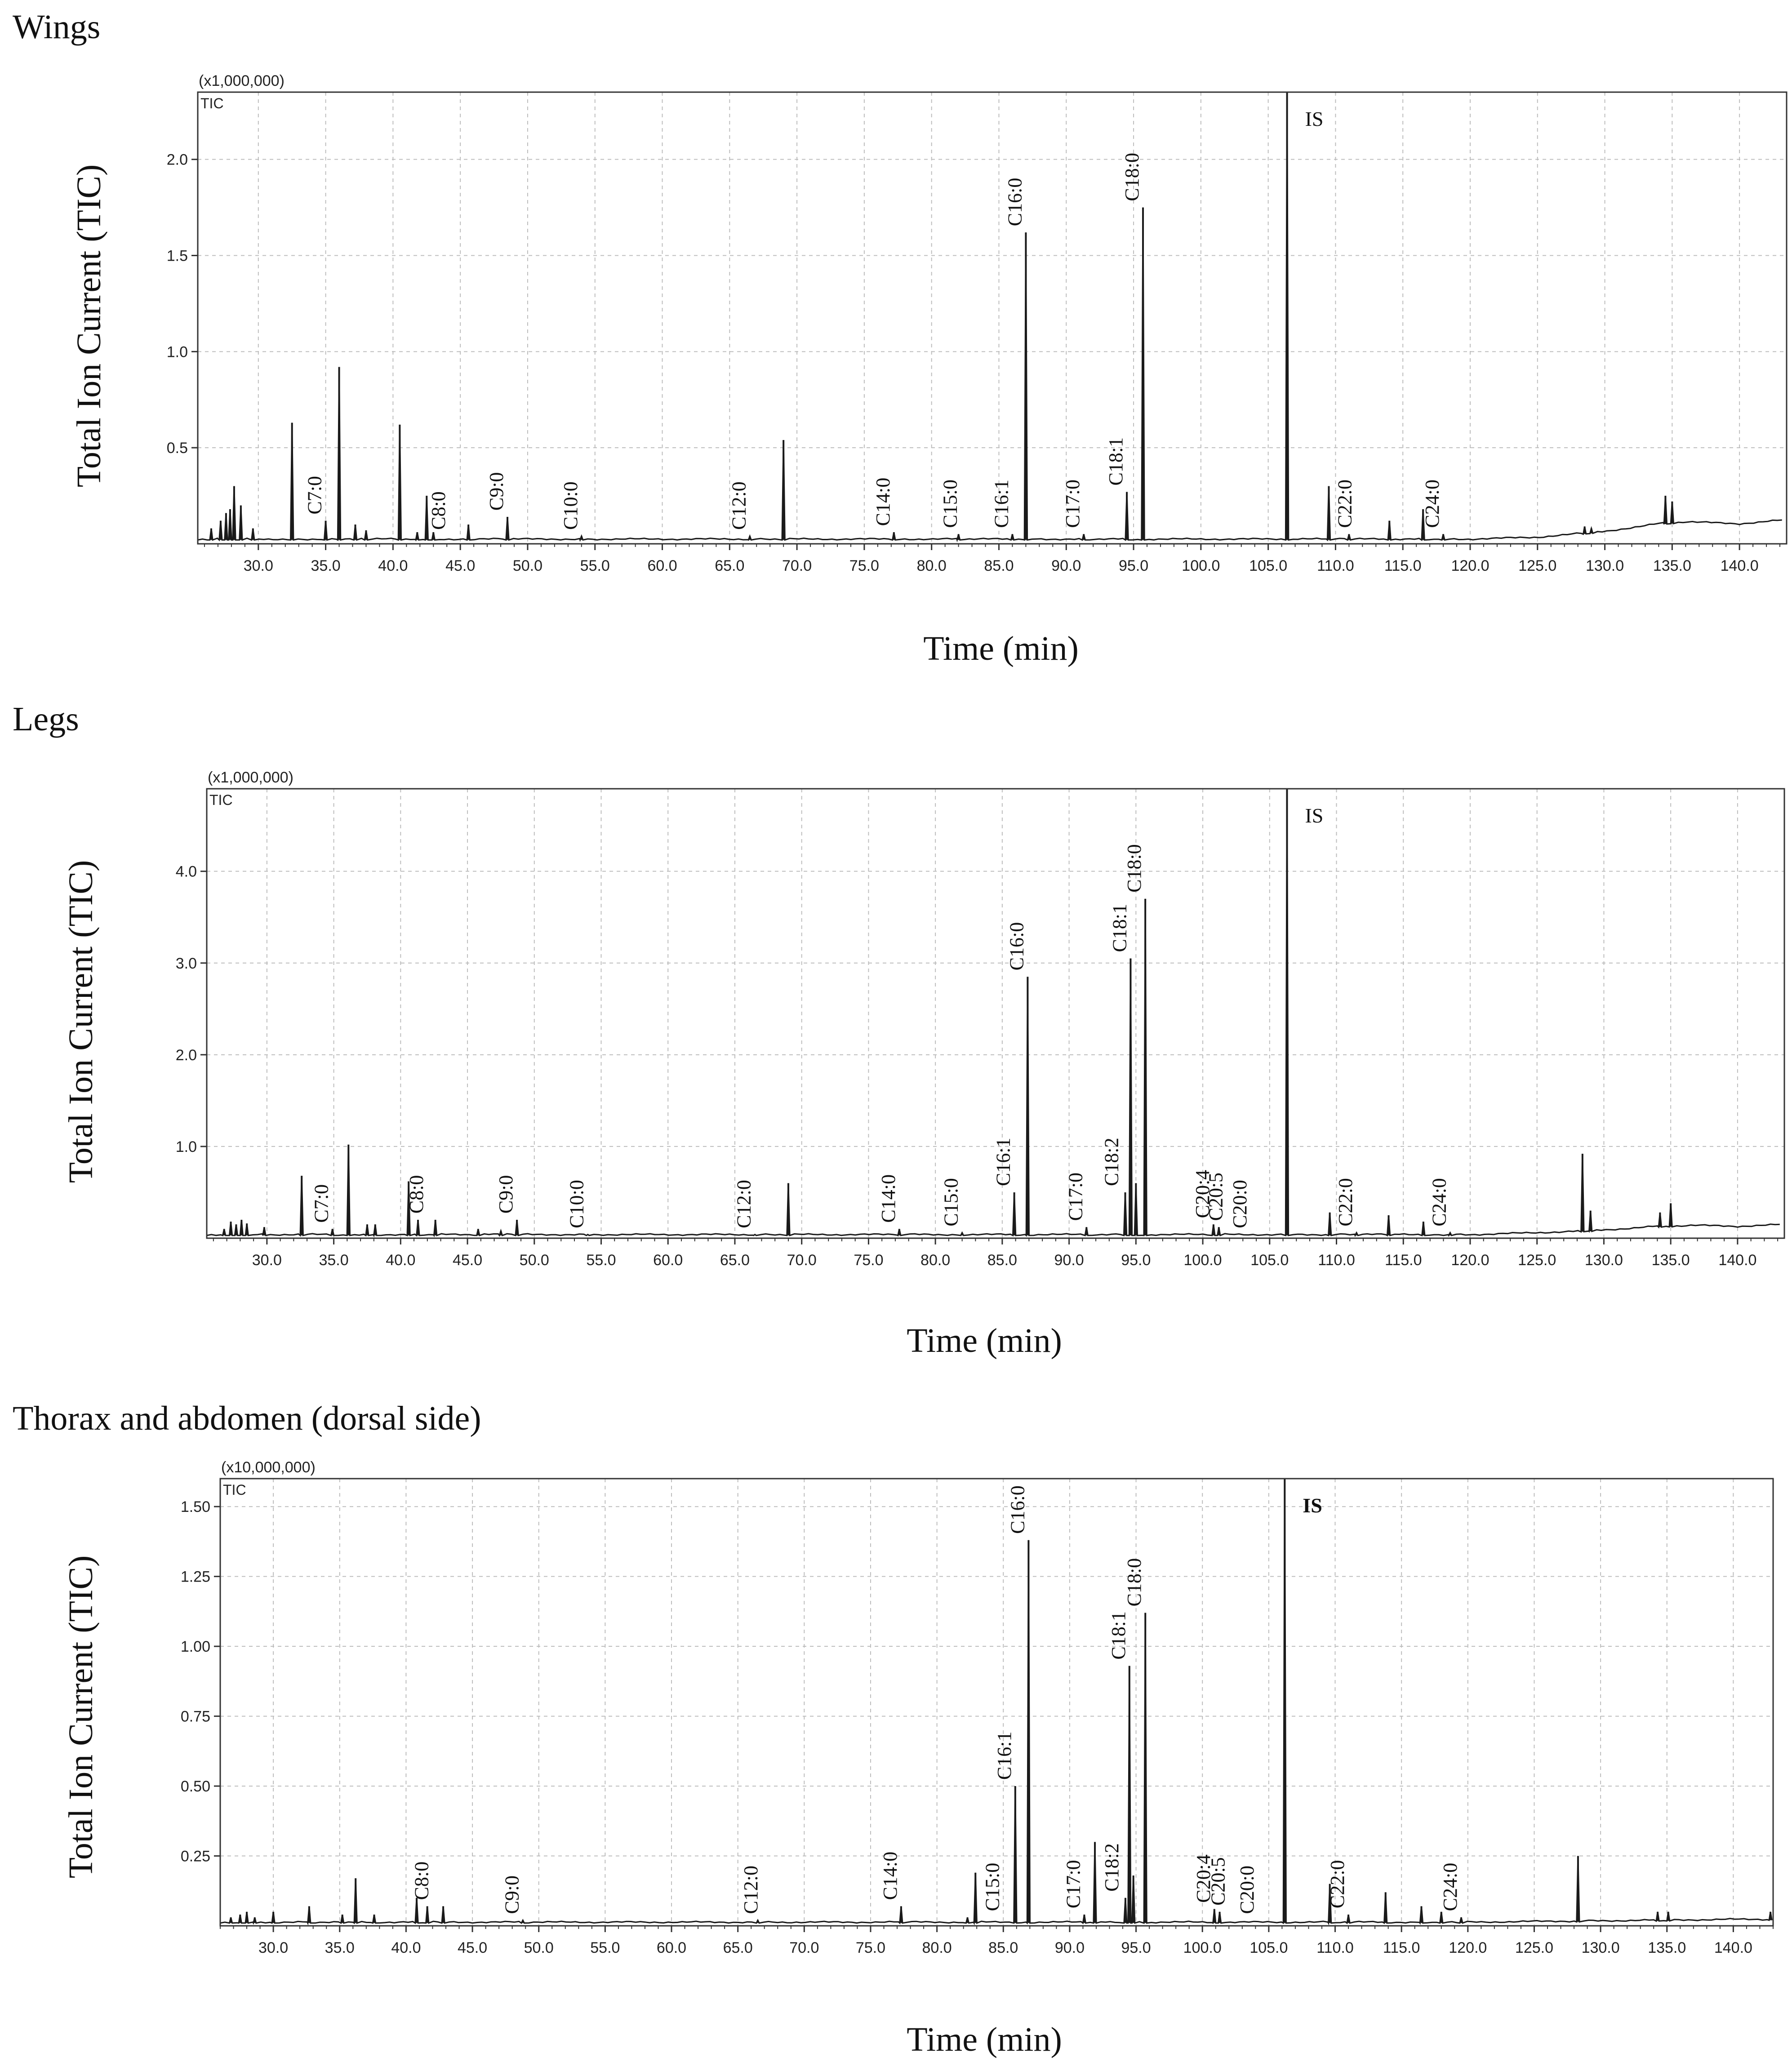  I want to click on y-tick-label: 1.25, so click(195, 1577).